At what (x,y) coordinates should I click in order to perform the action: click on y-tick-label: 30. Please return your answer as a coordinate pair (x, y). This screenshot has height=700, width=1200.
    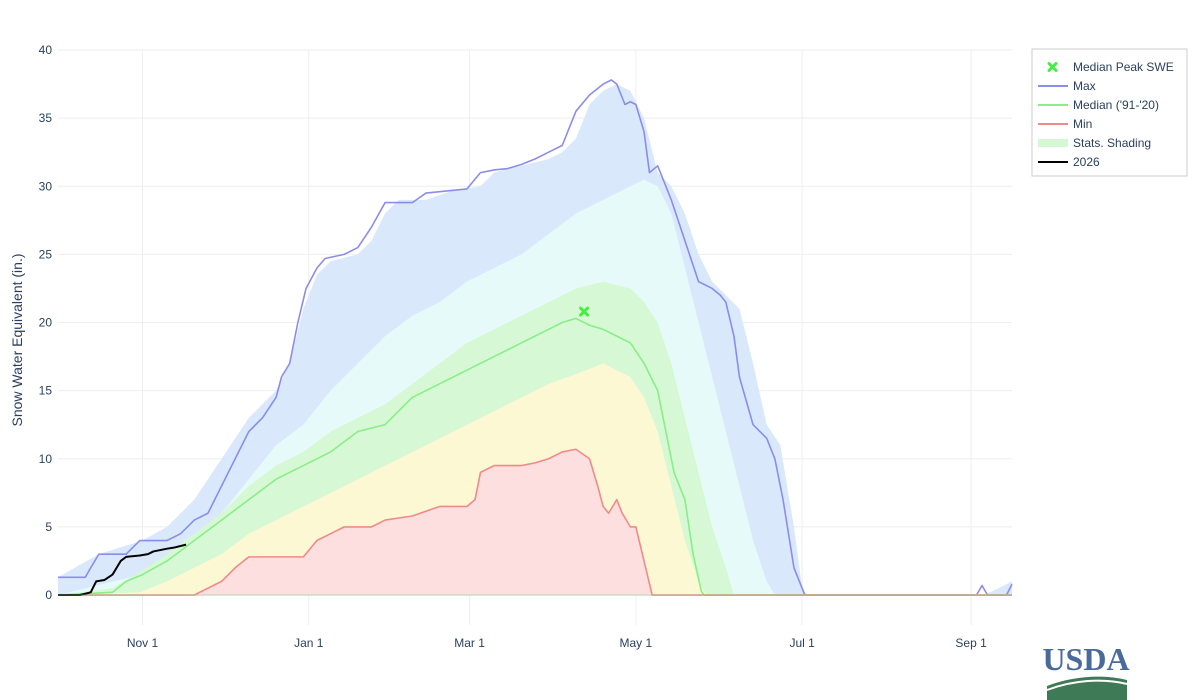
    Looking at the image, I should click on (46, 186).